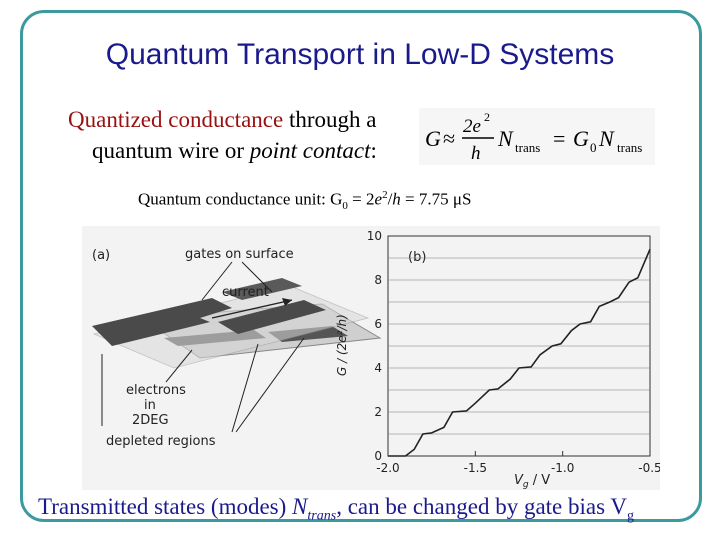 The width and height of the screenshot is (720, 540). Describe the element at coordinates (345, 206) in the screenshot. I see `unit-sub: 0` at that location.